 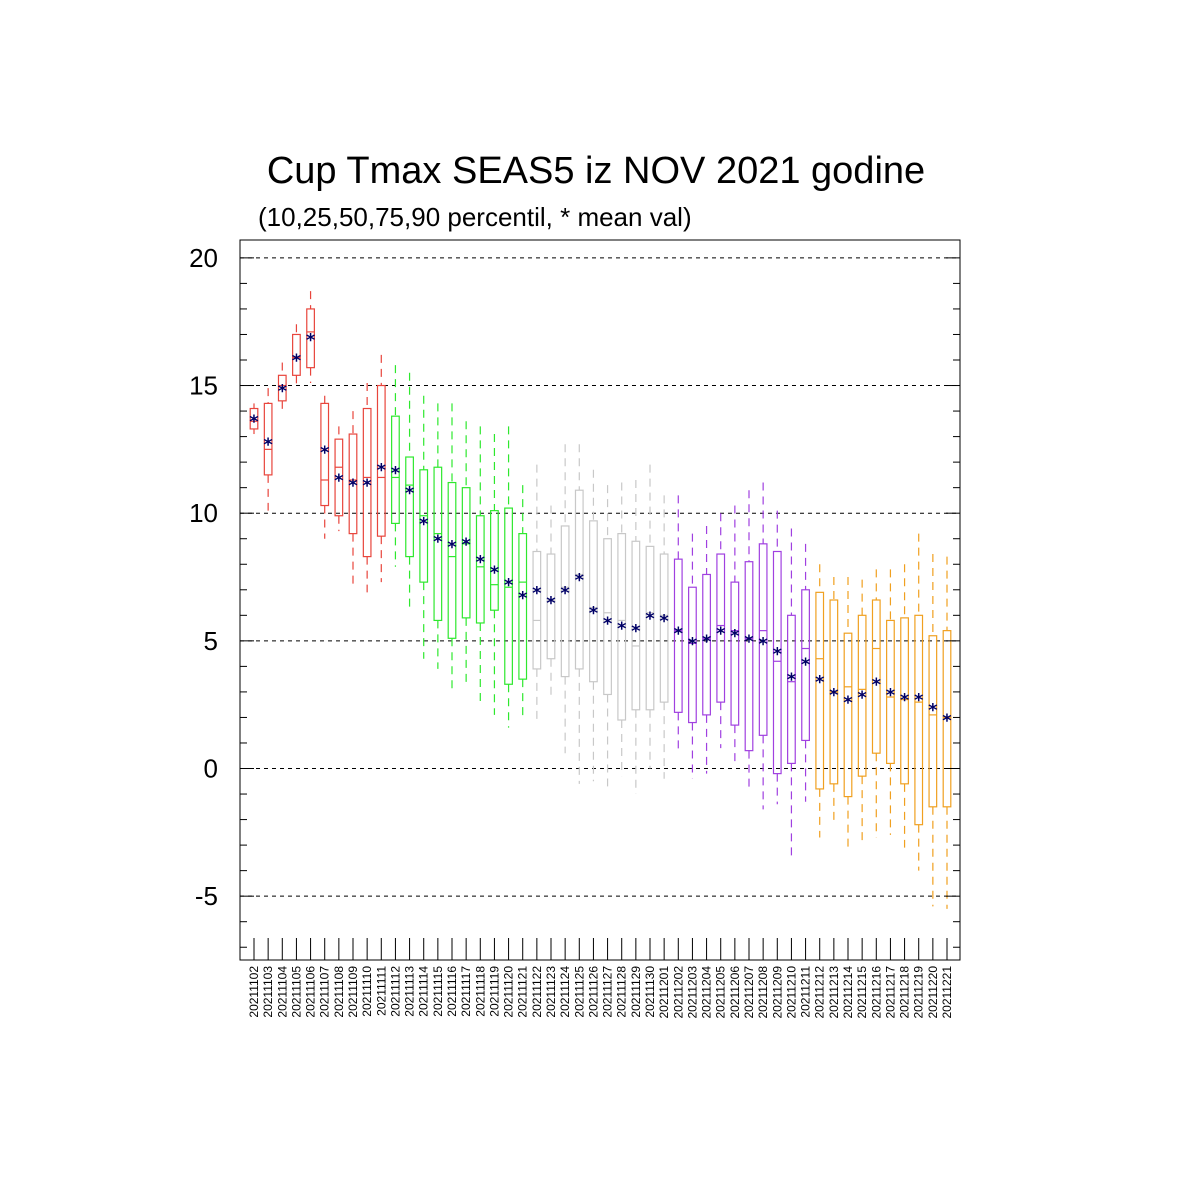 What do you see at coordinates (353, 992) in the screenshot?
I see `x-tick-label: 20211109` at bounding box center [353, 992].